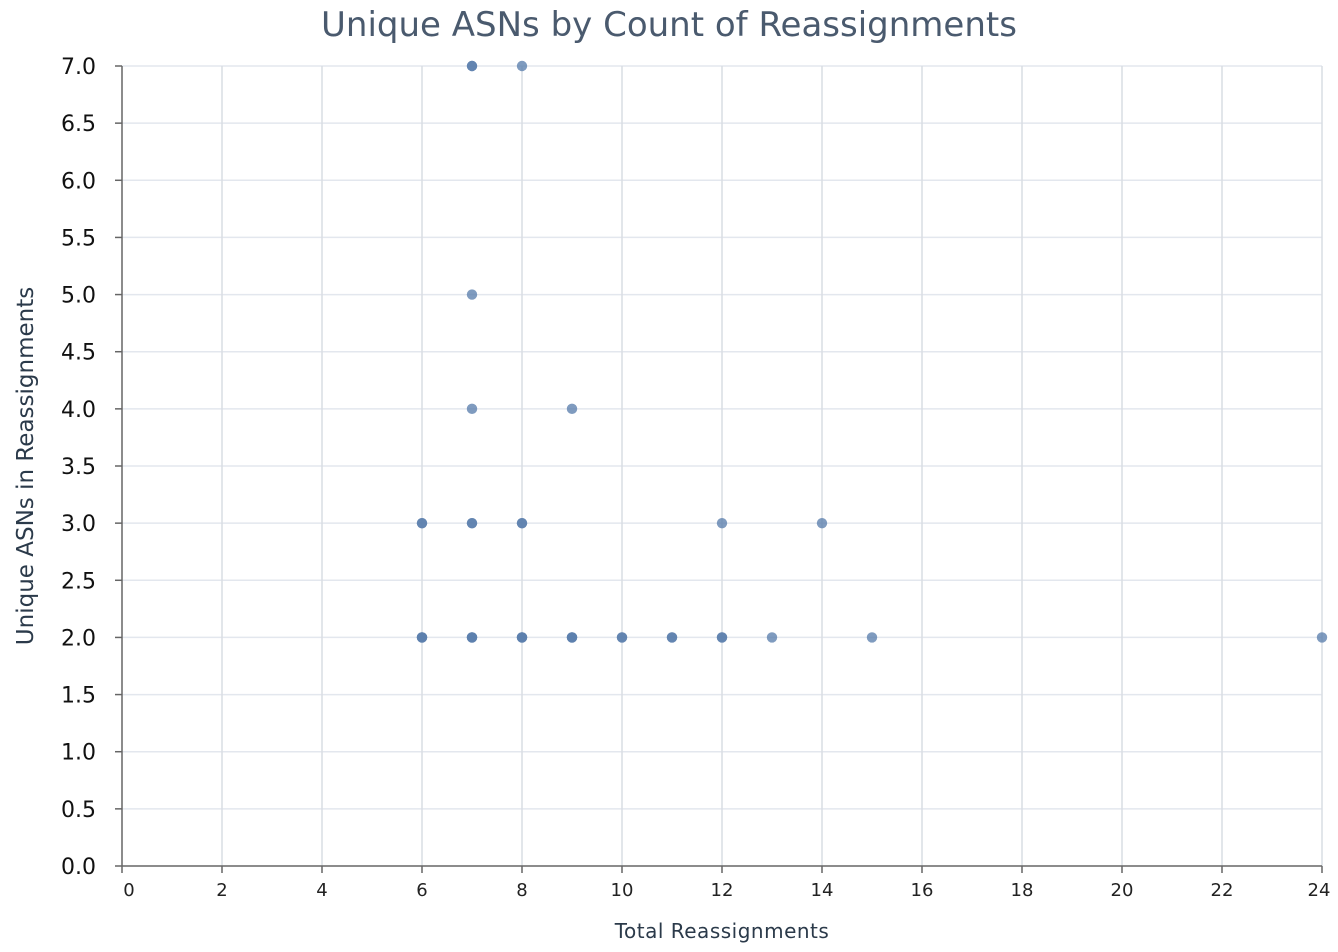  What do you see at coordinates (421, 890) in the screenshot?
I see `x-tick-label: 6` at bounding box center [421, 890].